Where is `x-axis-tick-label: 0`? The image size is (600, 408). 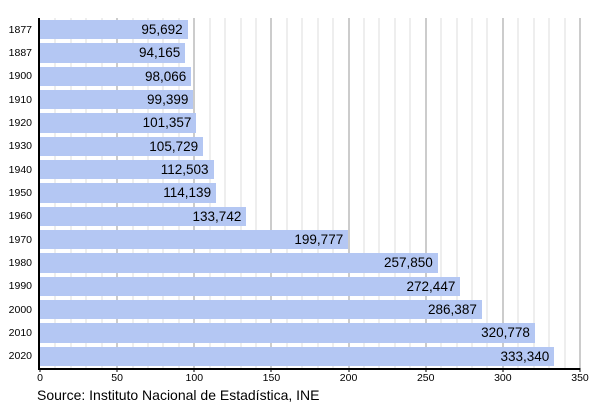
x-axis-tick-label: 0 is located at coordinates (40, 378).